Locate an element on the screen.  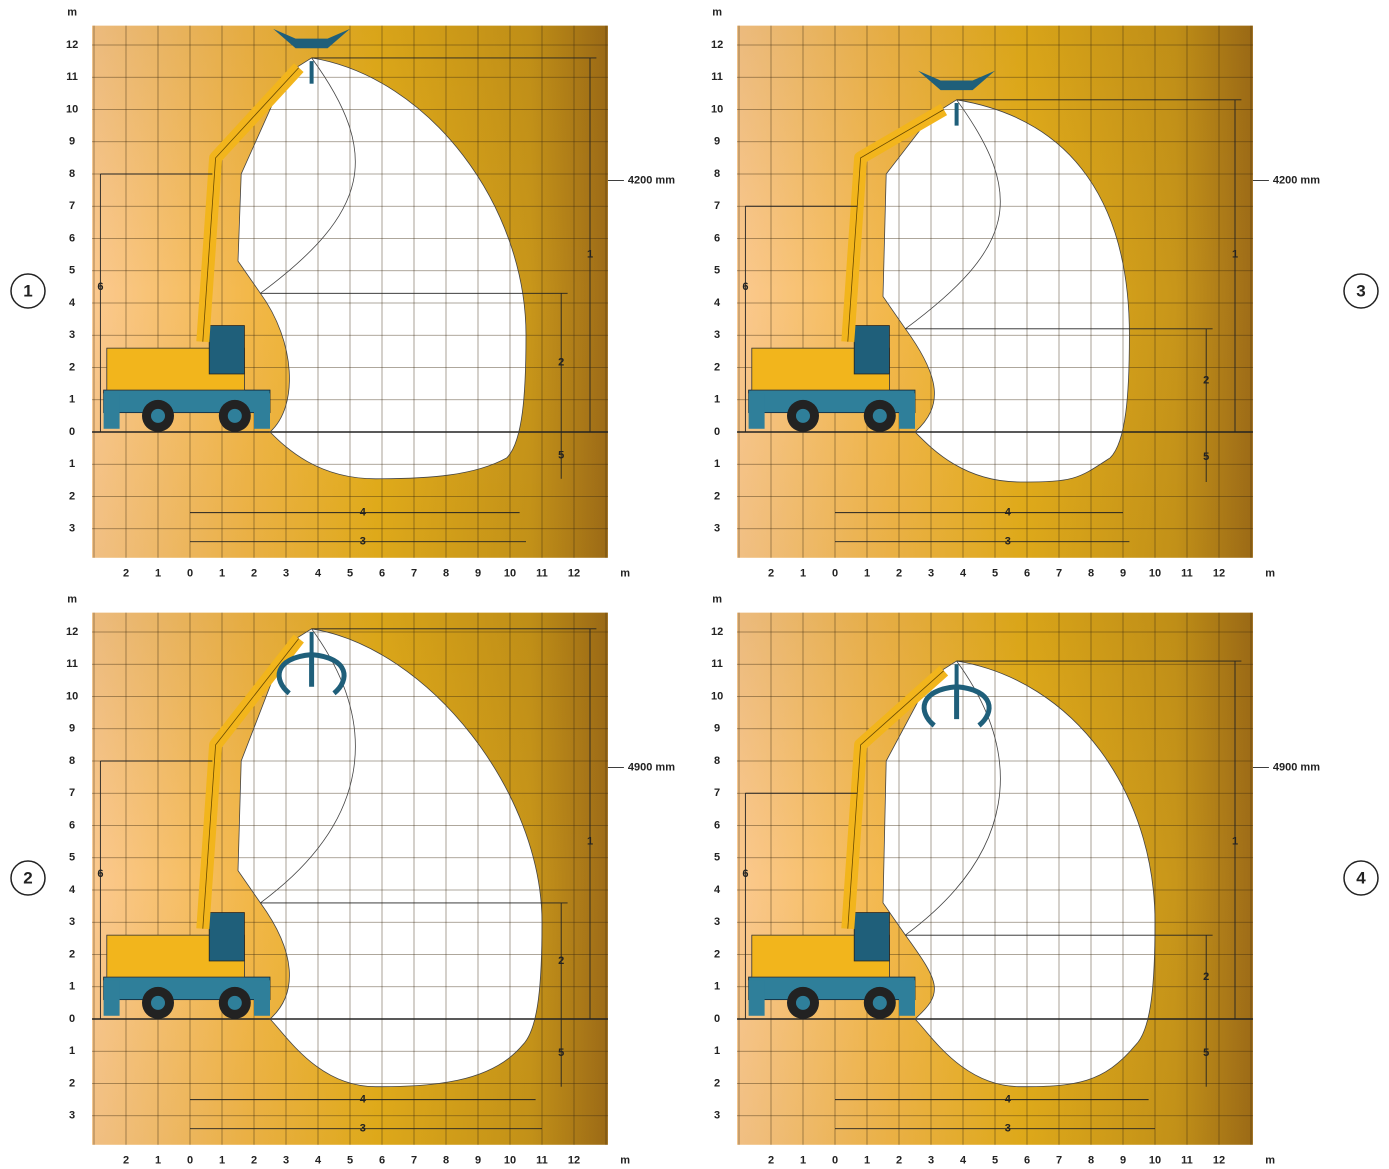
x-axis-label: 5 is located at coordinates (350, 574).